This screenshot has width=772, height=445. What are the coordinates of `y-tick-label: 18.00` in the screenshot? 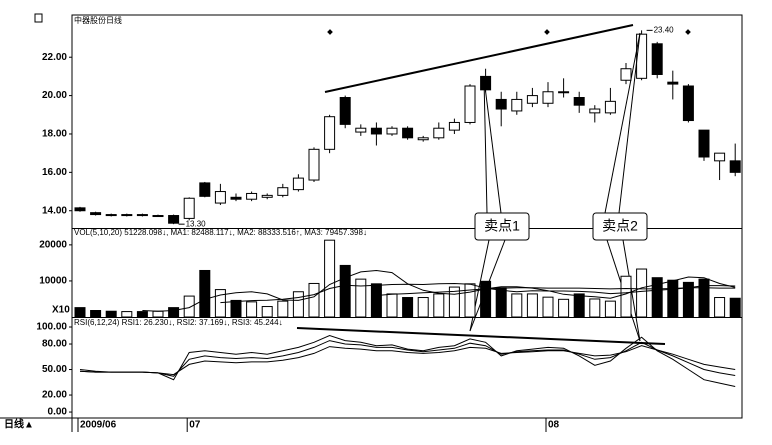 It's located at (54, 134).